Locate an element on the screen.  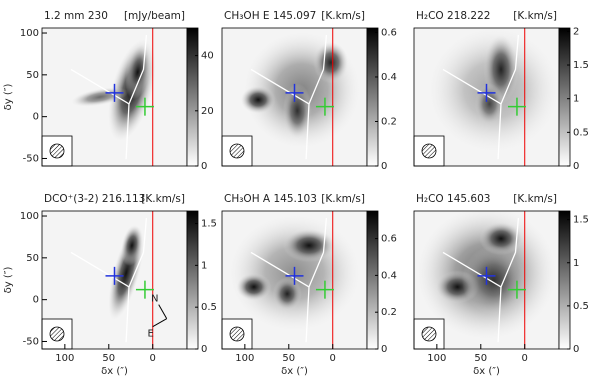
panel-unit: [mJy/beam] is located at coordinates (154, 16).